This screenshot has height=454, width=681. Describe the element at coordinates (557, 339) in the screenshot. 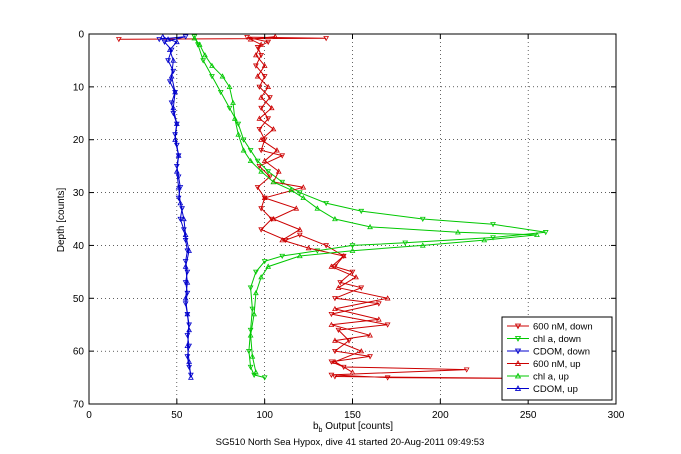

I see `legend-entry-label: chl a, down` at that location.